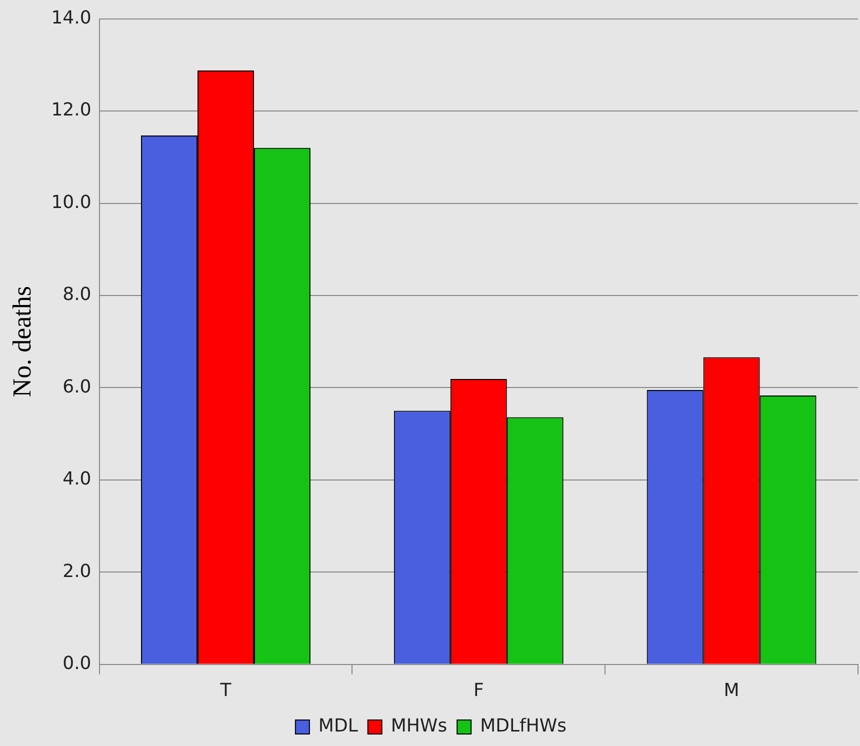 Image resolution: width=860 pixels, height=746 pixels. What do you see at coordinates (77, 387) in the screenshot?
I see `y-tick-label: 6.0` at bounding box center [77, 387].